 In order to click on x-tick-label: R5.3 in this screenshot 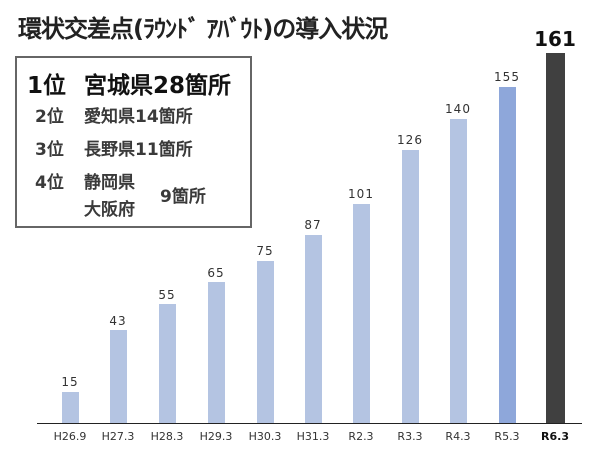, I will do `click(507, 436)`.